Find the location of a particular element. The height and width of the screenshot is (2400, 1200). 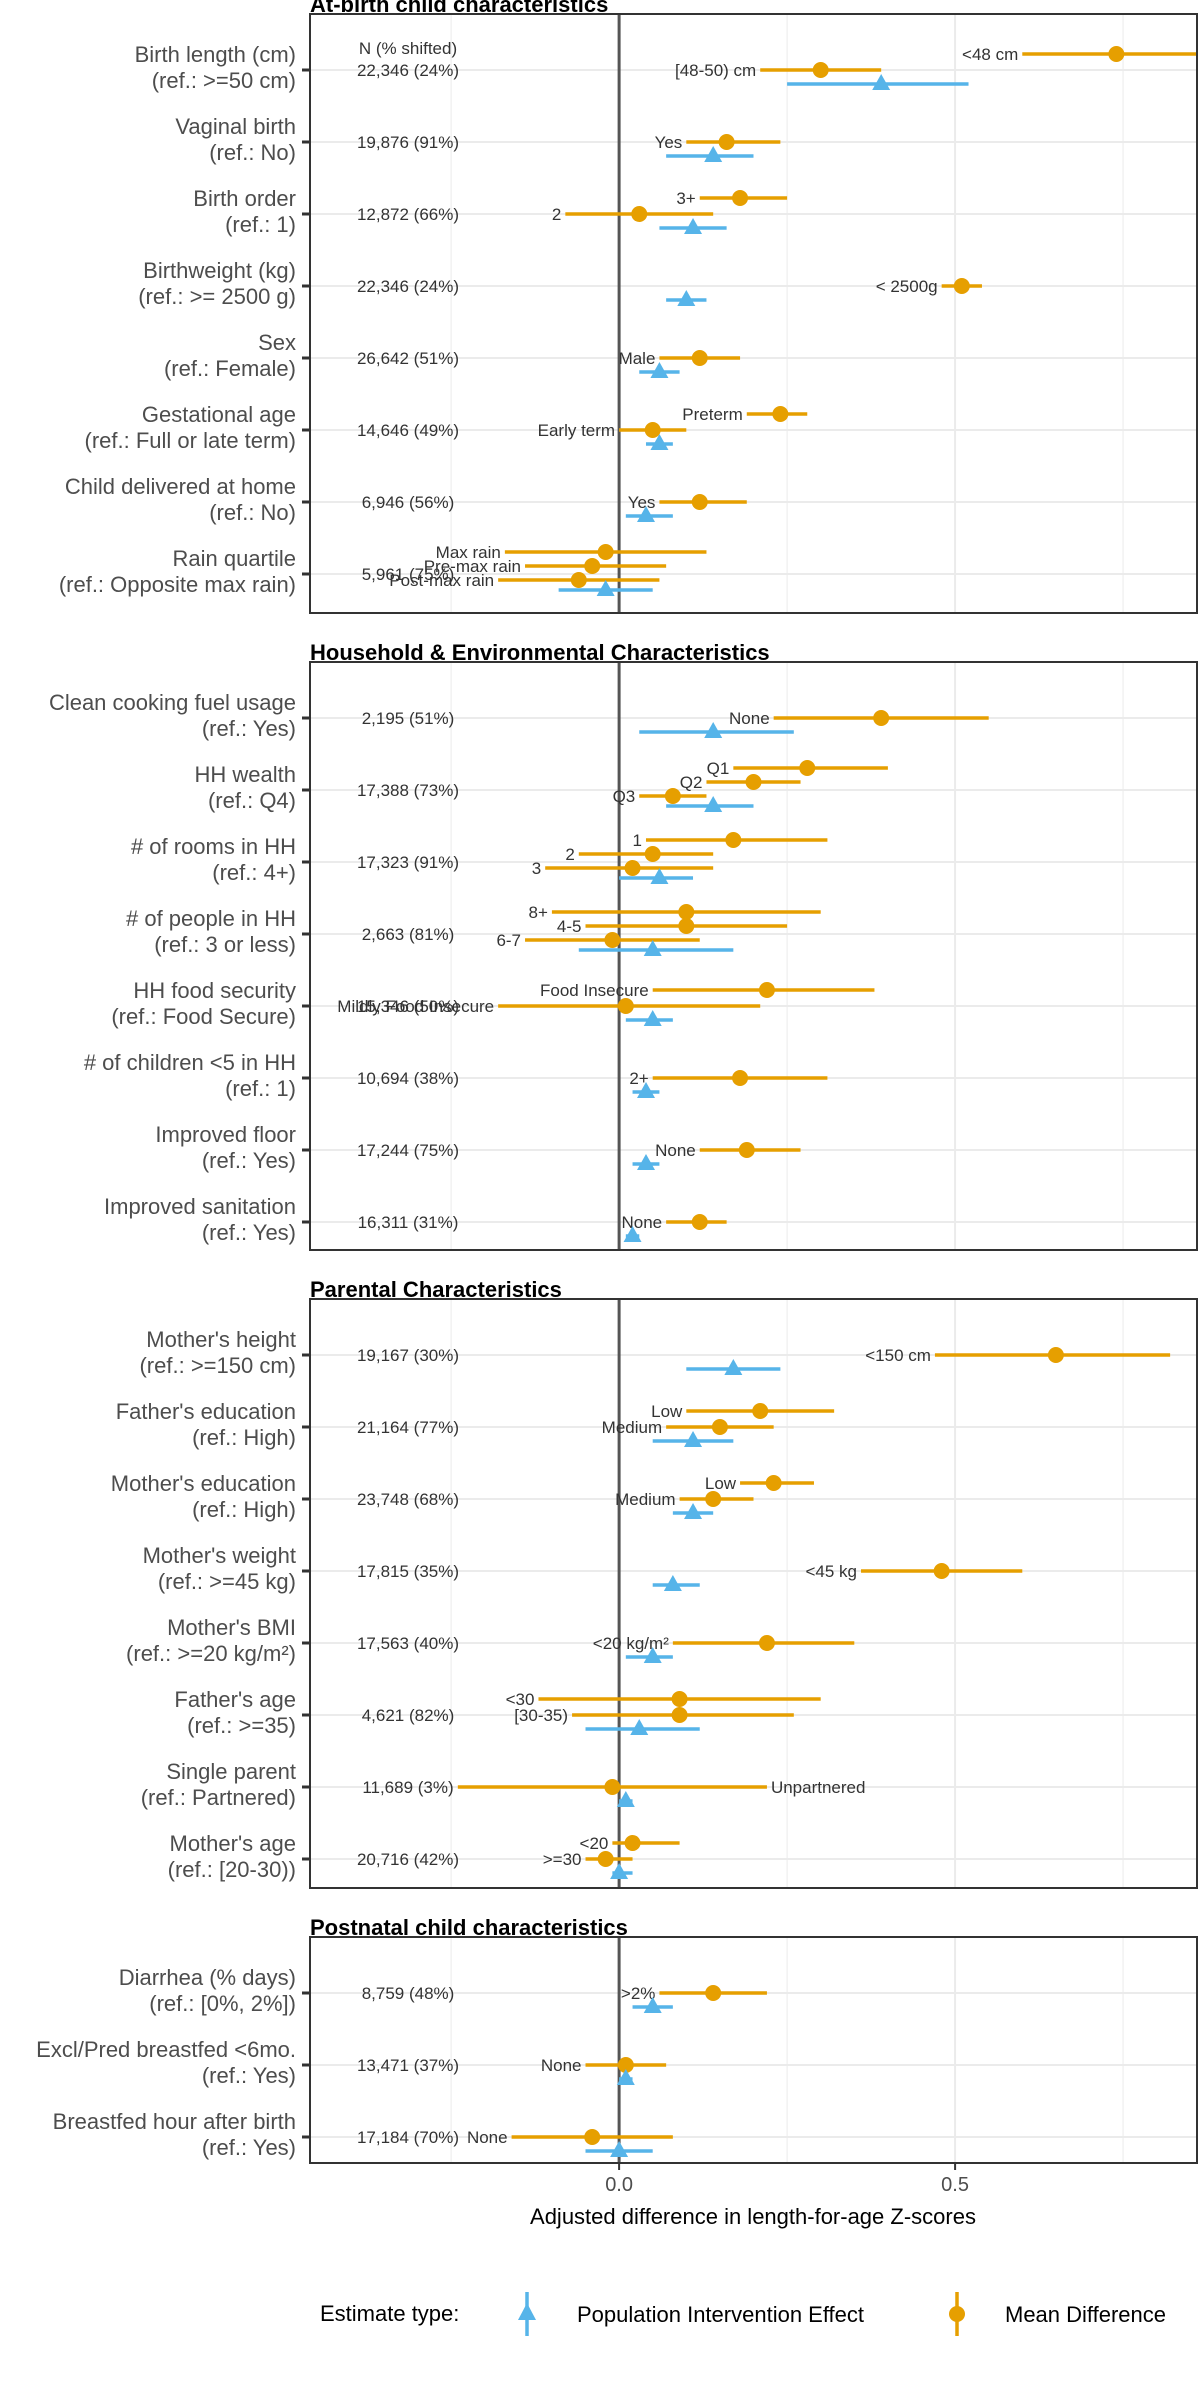

n-value: 8,759 (48%) is located at coordinates (408, 1993).